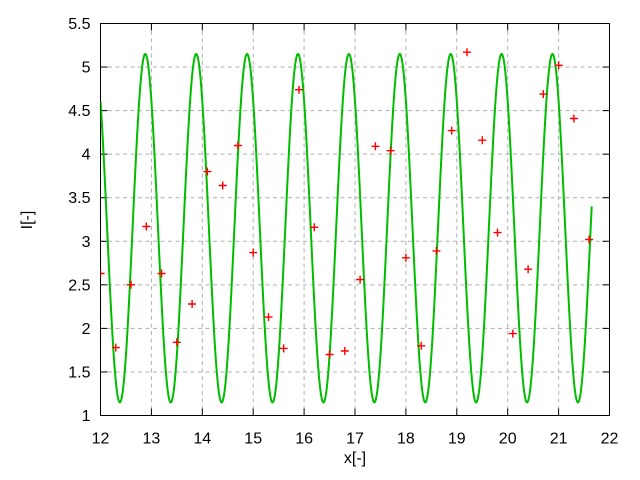 This screenshot has width=640, height=480. Describe the element at coordinates (86, 416) in the screenshot. I see `y-tick-label: 1` at that location.